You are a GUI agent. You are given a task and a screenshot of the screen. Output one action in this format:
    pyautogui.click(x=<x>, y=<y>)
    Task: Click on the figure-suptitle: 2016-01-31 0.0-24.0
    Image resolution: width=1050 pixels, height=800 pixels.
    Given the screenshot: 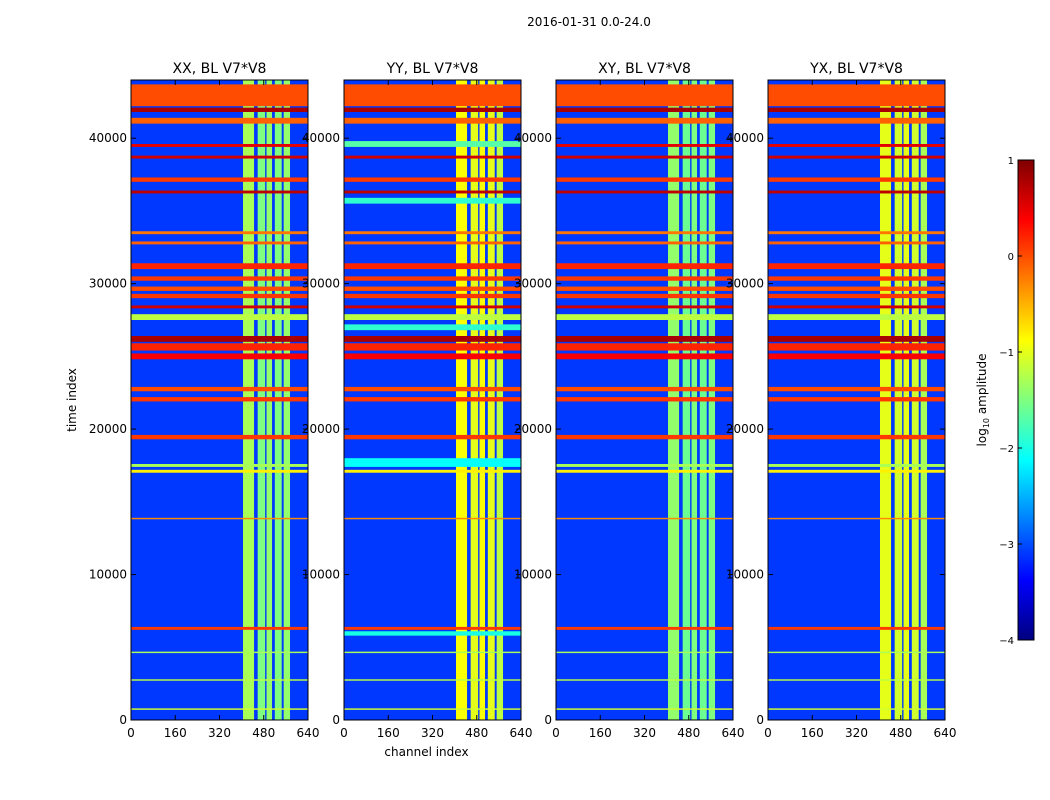 What is the action you would take?
    pyautogui.click(x=589, y=22)
    